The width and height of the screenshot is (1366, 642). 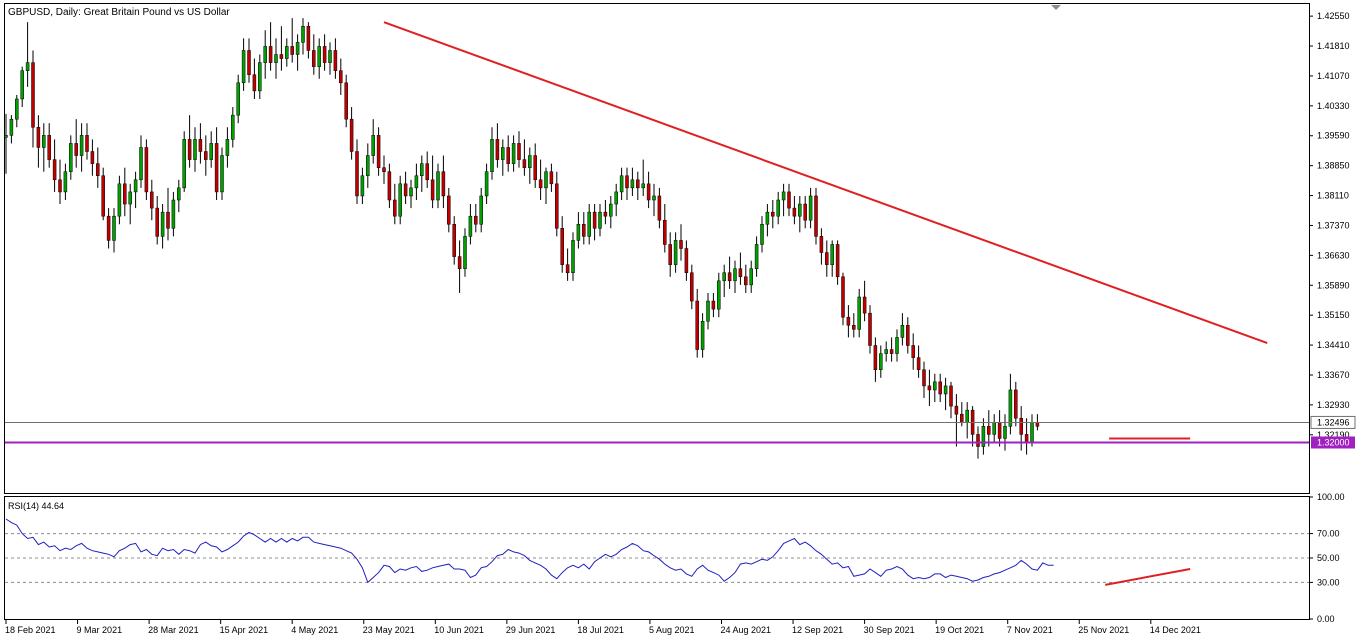 I want to click on date-tick-label: 25 Nov 2021, so click(x=1103, y=630).